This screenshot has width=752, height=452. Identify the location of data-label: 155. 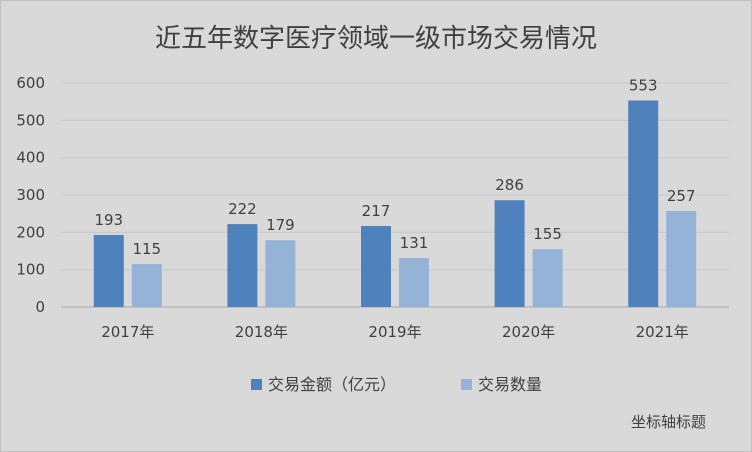
(547, 234).